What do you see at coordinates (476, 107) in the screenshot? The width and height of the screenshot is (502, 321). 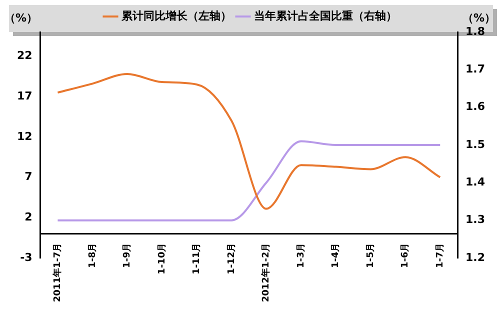 I see `y2-tick-label: 1.6` at bounding box center [476, 107].